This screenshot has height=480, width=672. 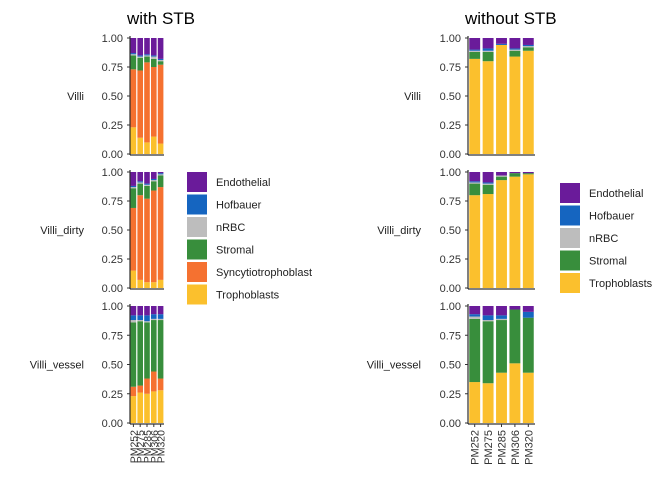 I want to click on x-tick-label: PM275, so click(x=141, y=446).